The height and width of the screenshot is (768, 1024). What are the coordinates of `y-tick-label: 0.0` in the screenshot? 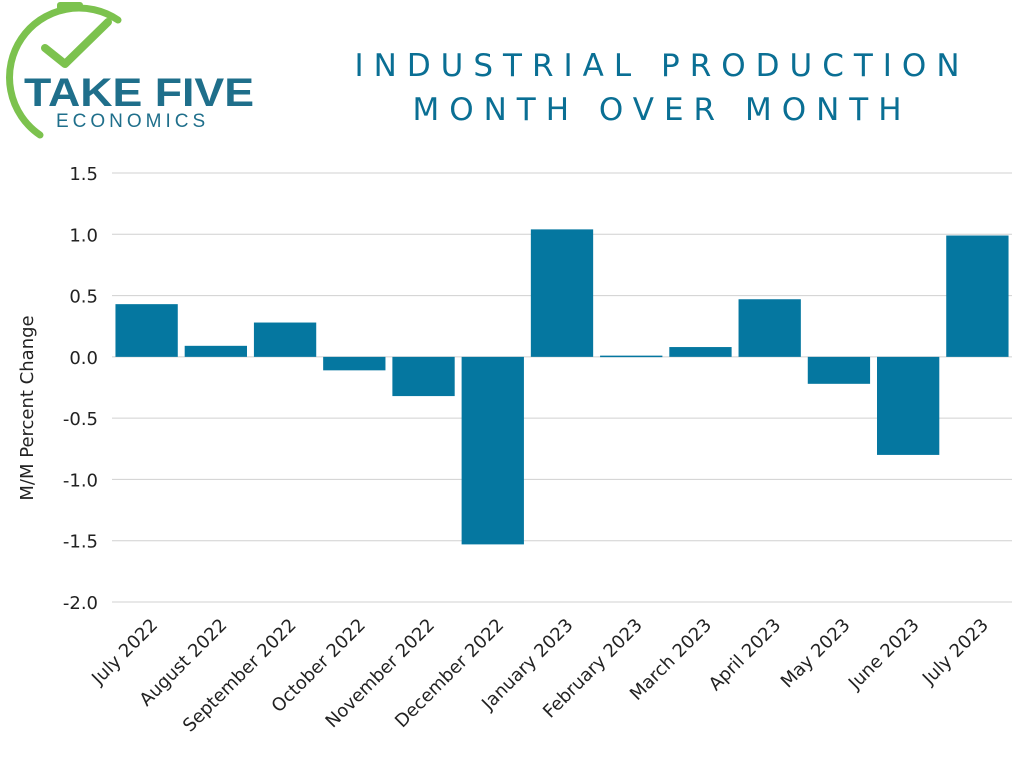 It's located at (83, 358).